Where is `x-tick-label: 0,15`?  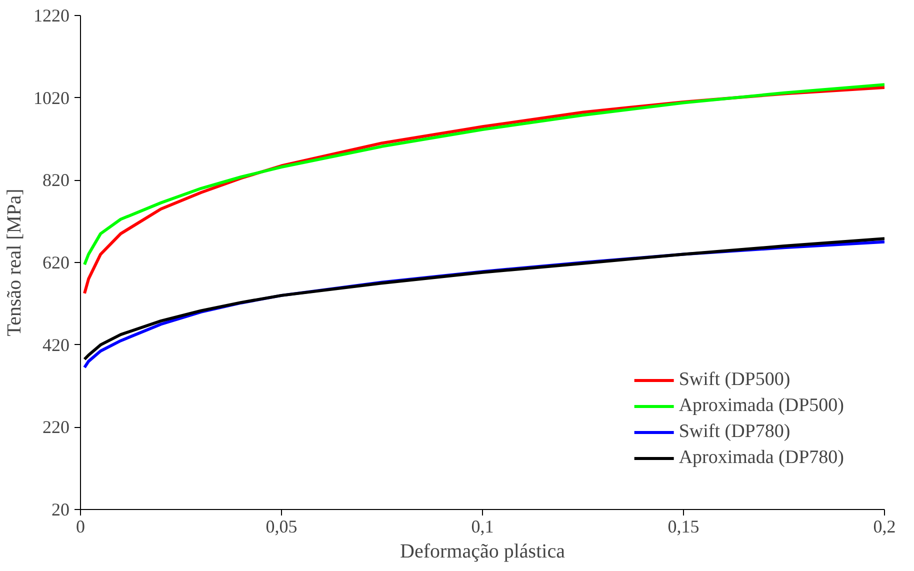
x-tick-label: 0,15 is located at coordinates (684, 526).